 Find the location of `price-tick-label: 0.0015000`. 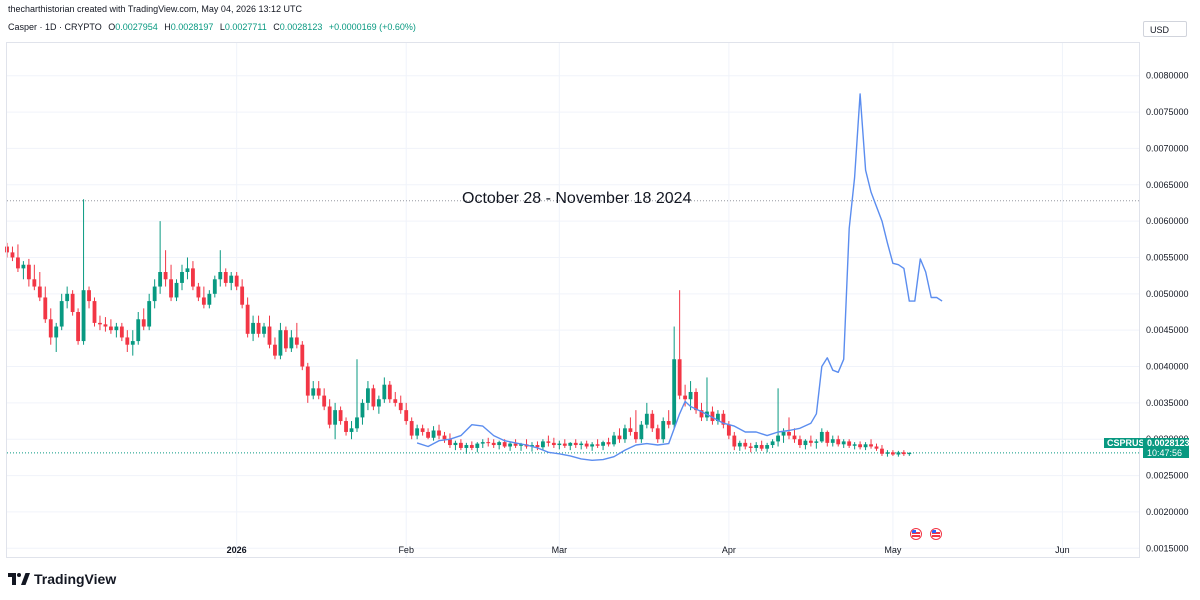

price-tick-label: 0.0015000 is located at coordinates (1167, 548).